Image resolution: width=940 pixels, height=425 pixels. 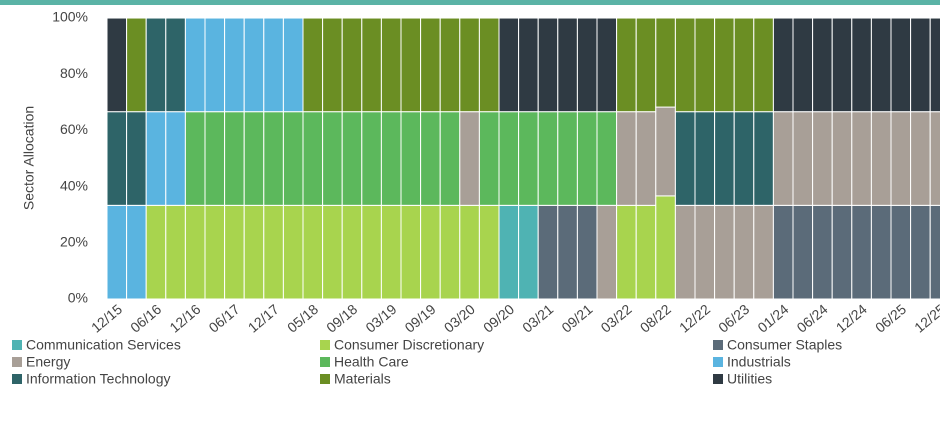 I want to click on legend-label: Health Care, so click(x=371, y=362).